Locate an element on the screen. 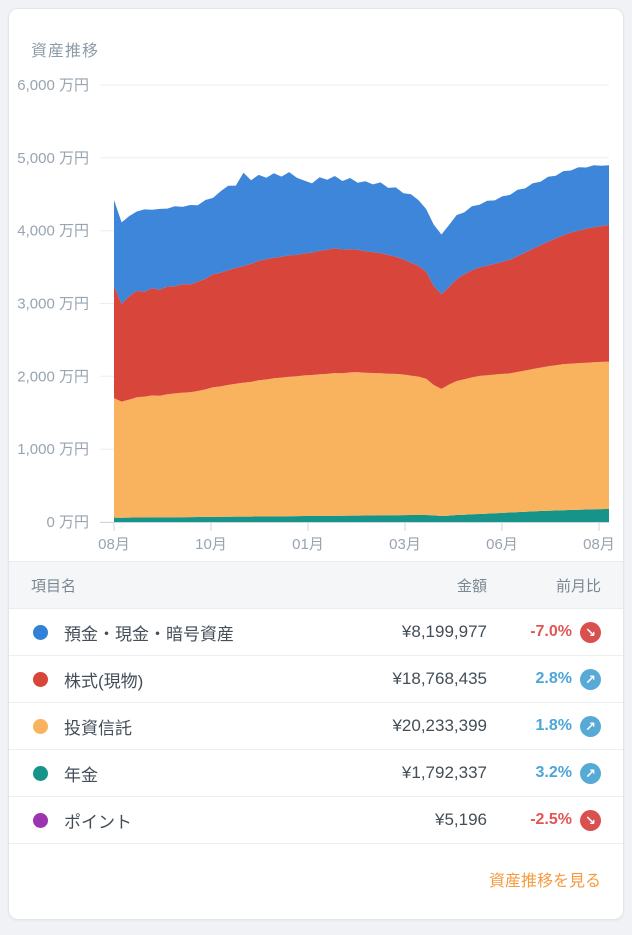 This screenshot has width=632, height=935. card-header: 資産推移 is located at coordinates (316, 35).